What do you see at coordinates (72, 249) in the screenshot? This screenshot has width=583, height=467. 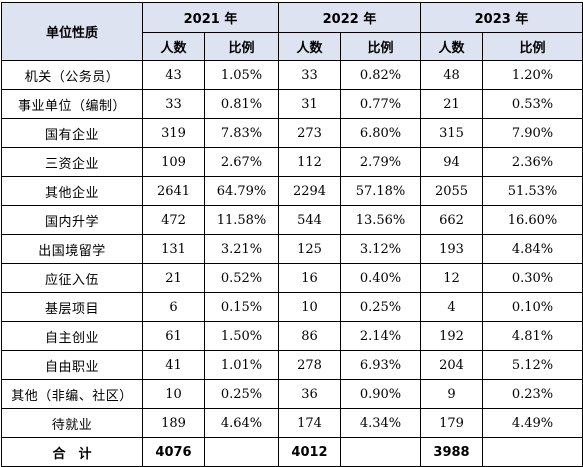 I see `category-cell: 出国境留学` at bounding box center [72, 249].